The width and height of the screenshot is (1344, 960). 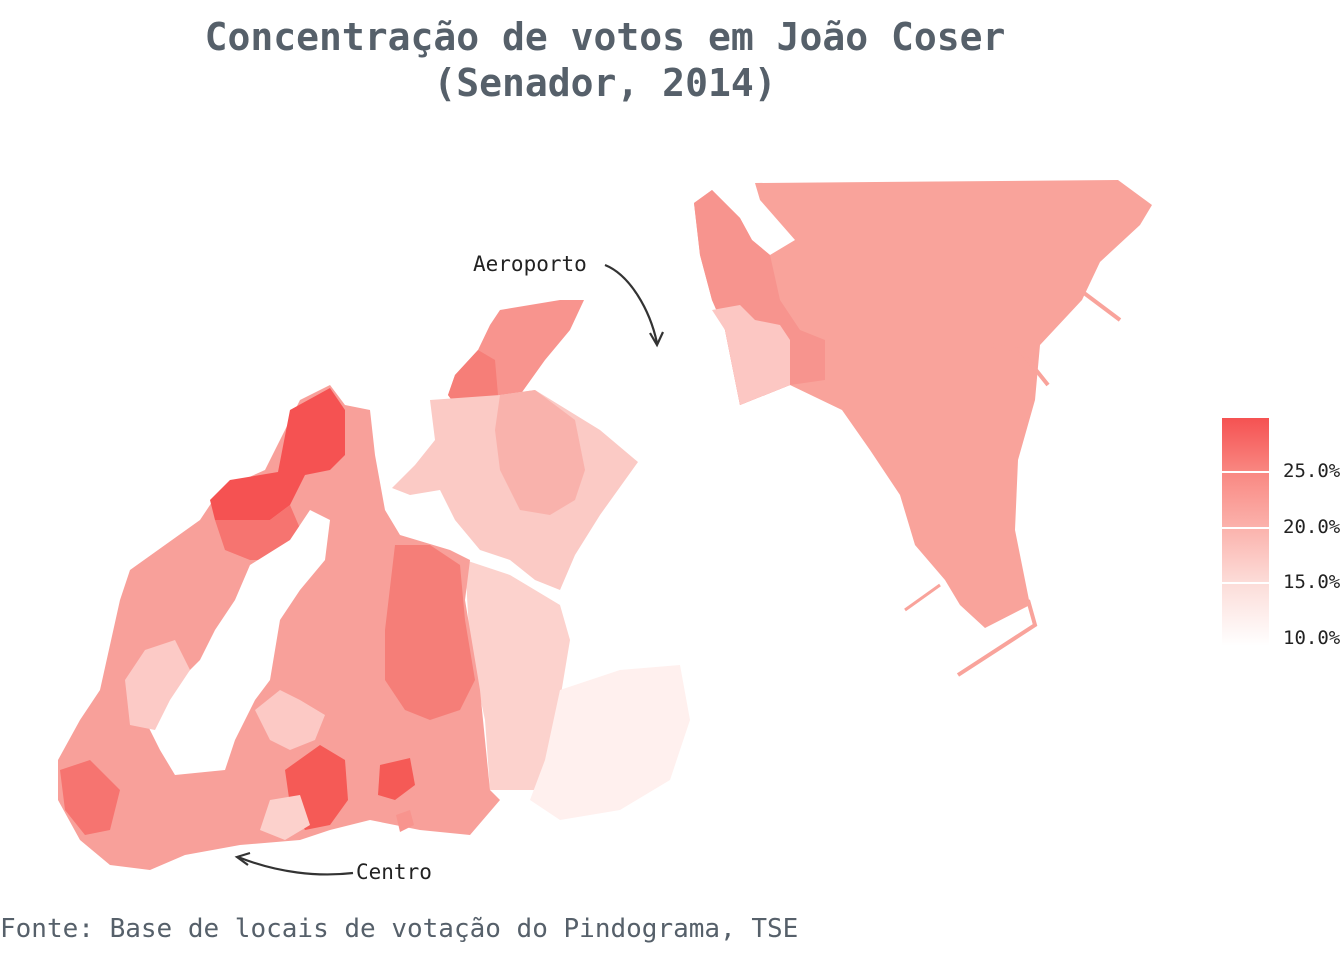 I want to click on region-central-dark, so click(x=430, y=632).